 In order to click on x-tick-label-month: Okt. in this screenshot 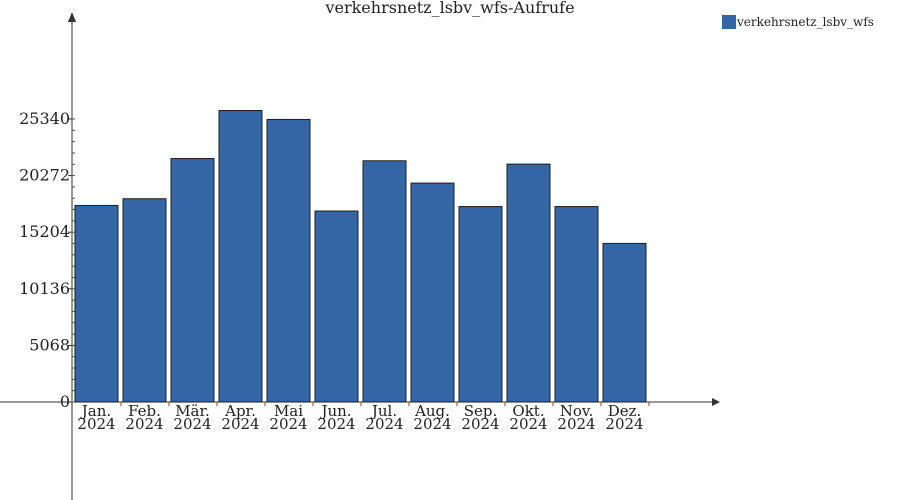, I will do `click(528, 411)`.